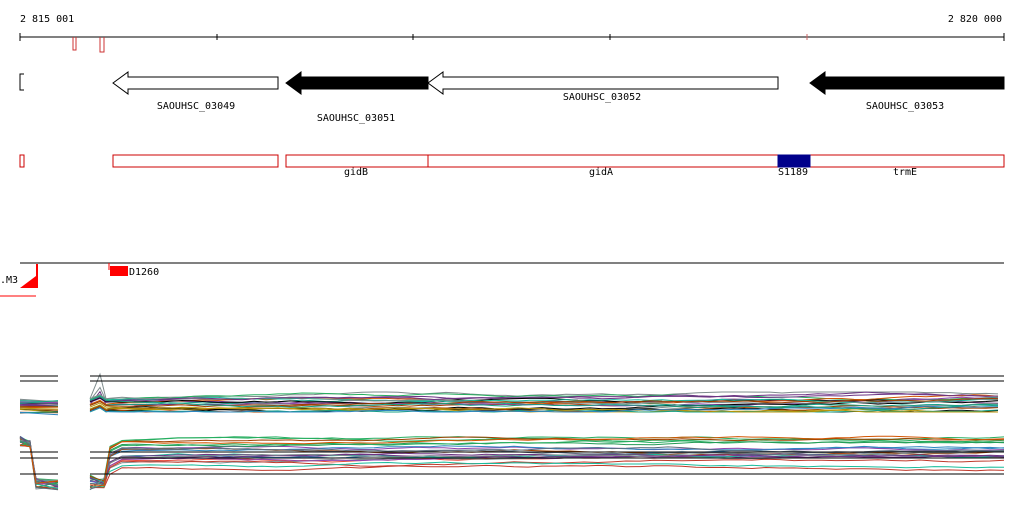 The height and width of the screenshot is (508, 1024). I want to click on ruler-ticks, so click(512, 37).